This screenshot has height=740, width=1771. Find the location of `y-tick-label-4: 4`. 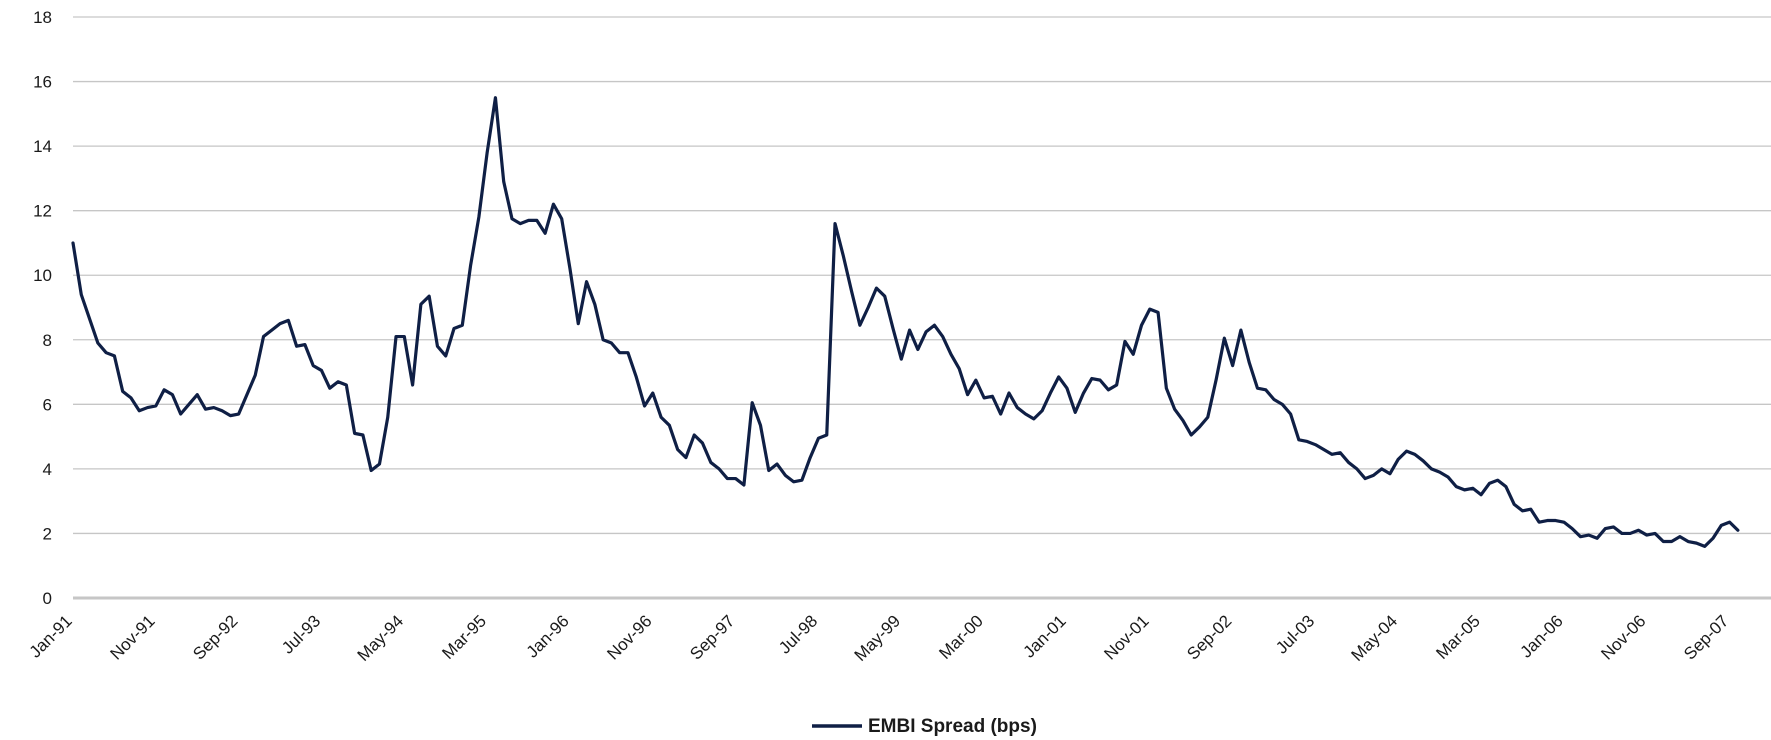

y-tick-label-4: 4 is located at coordinates (47, 469).